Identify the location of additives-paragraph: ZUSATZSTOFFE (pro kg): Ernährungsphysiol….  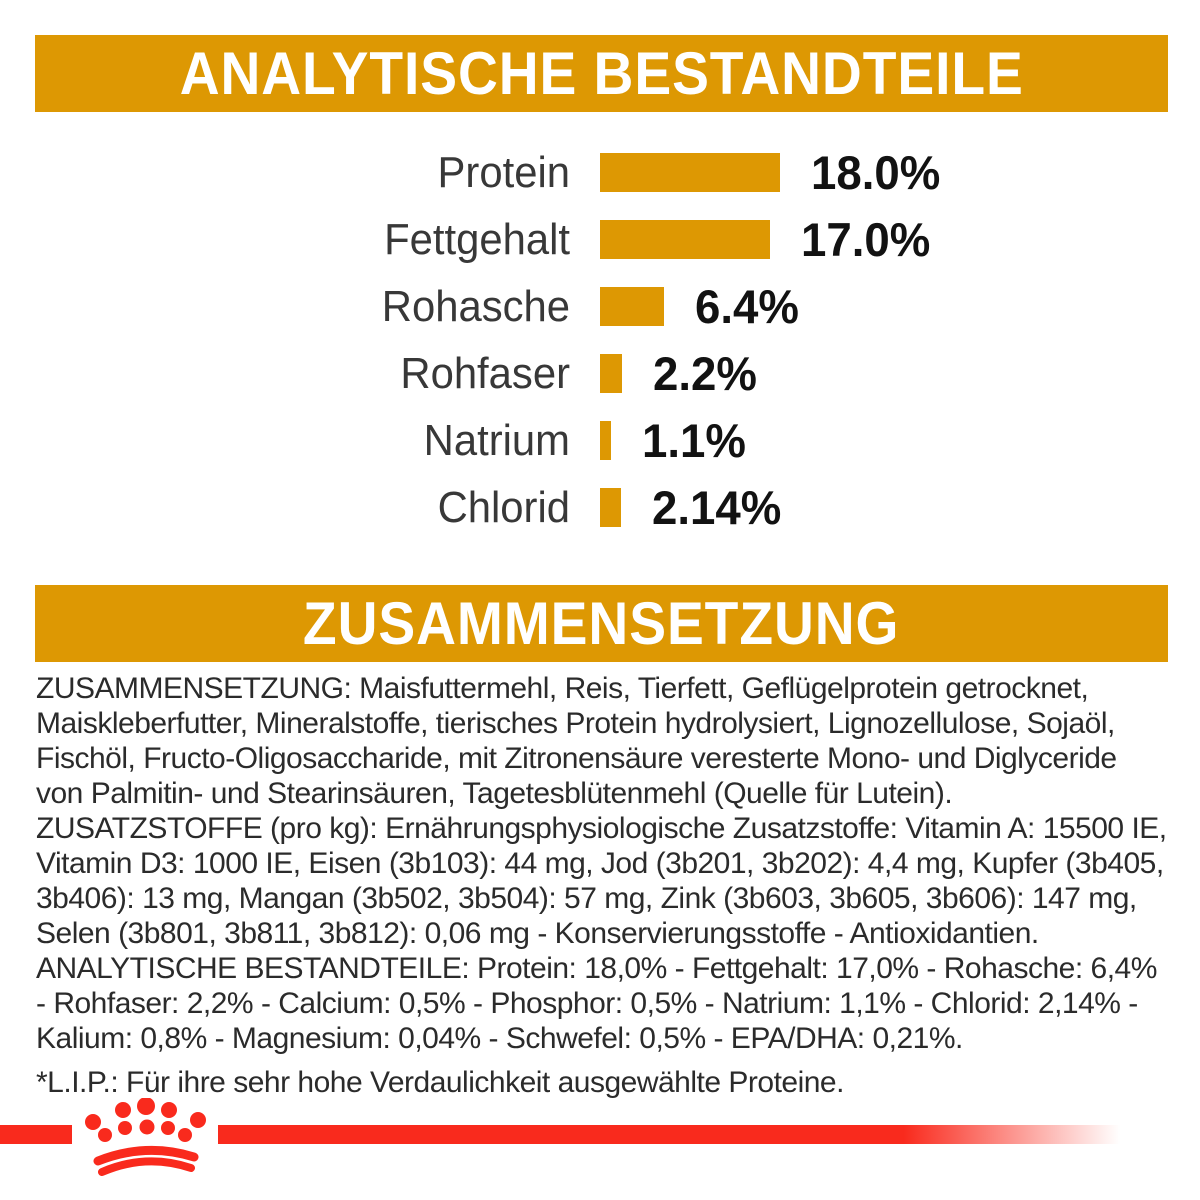
(601, 881).